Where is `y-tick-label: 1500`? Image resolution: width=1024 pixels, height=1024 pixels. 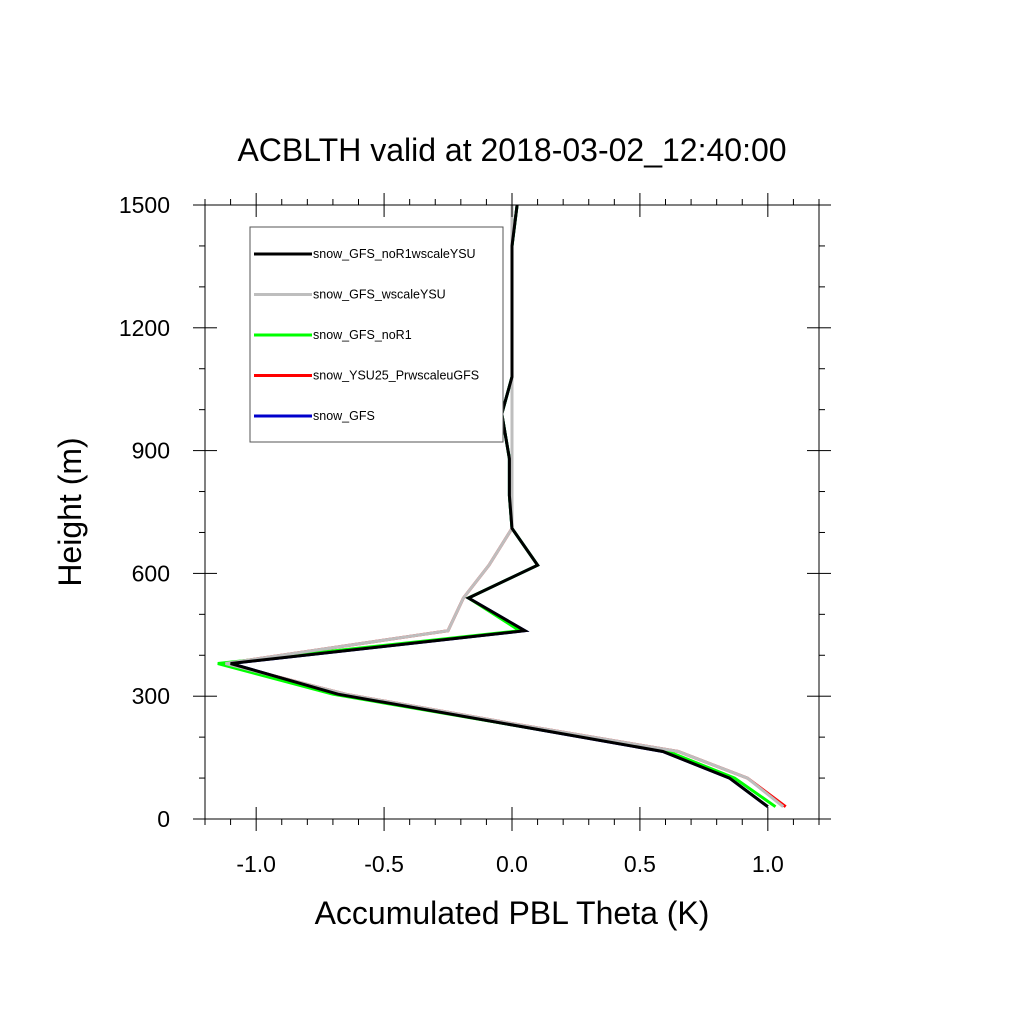
y-tick-label: 1500 is located at coordinates (144, 205).